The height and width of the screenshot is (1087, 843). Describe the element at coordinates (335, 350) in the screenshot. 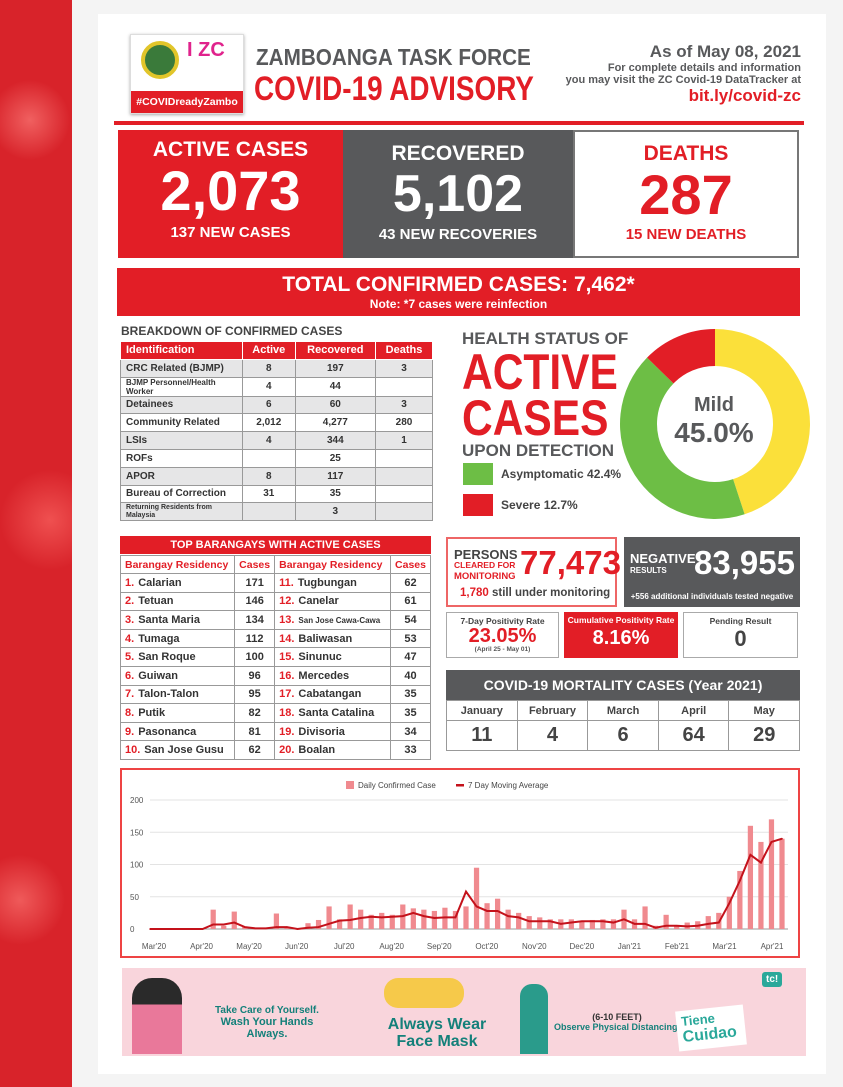

I see `col-recovered: Recovered` at that location.